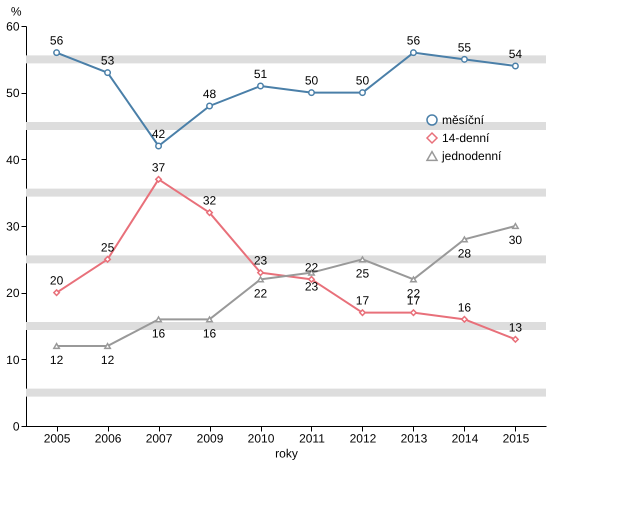  I want to click on data-label: 32, so click(209, 201).